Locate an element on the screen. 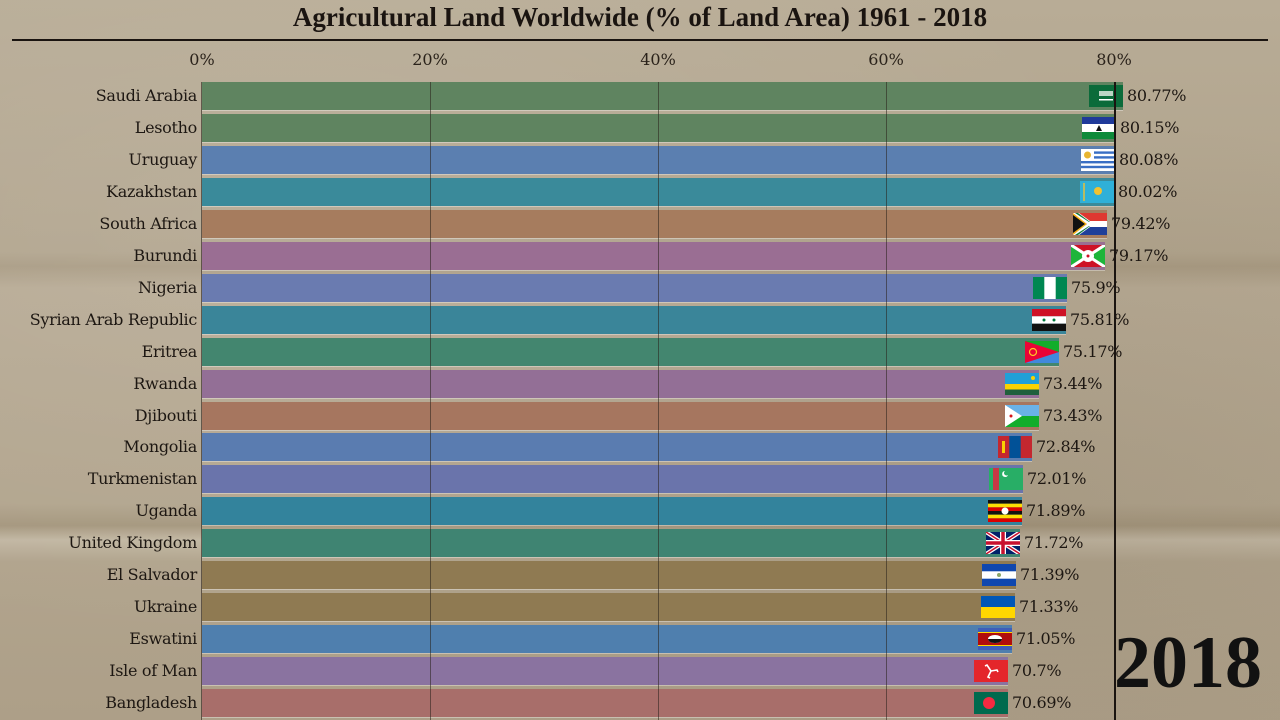 Image resolution: width=1280 pixels, height=720 pixels. uganda-flag-icon is located at coordinates (1005, 511).